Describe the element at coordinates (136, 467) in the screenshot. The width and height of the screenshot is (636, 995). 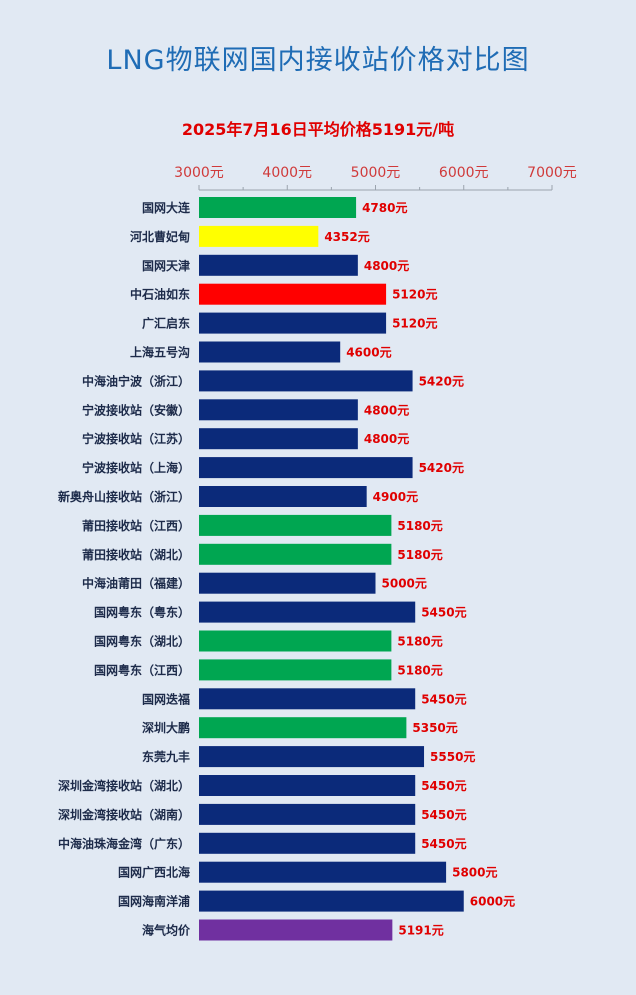
I see `category-label: 宁波接收站（上海）` at that location.